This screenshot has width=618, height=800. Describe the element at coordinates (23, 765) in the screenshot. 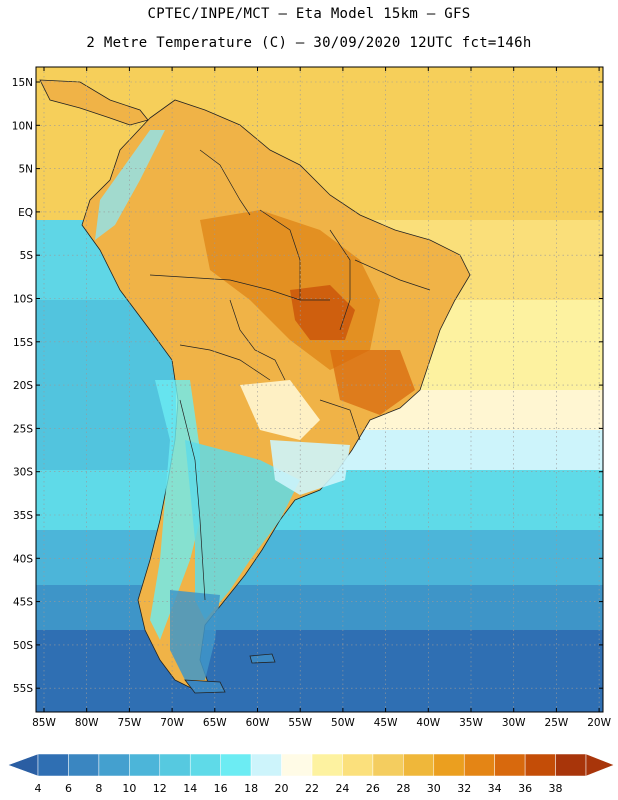

I see `colorbar-under-arrow` at that location.